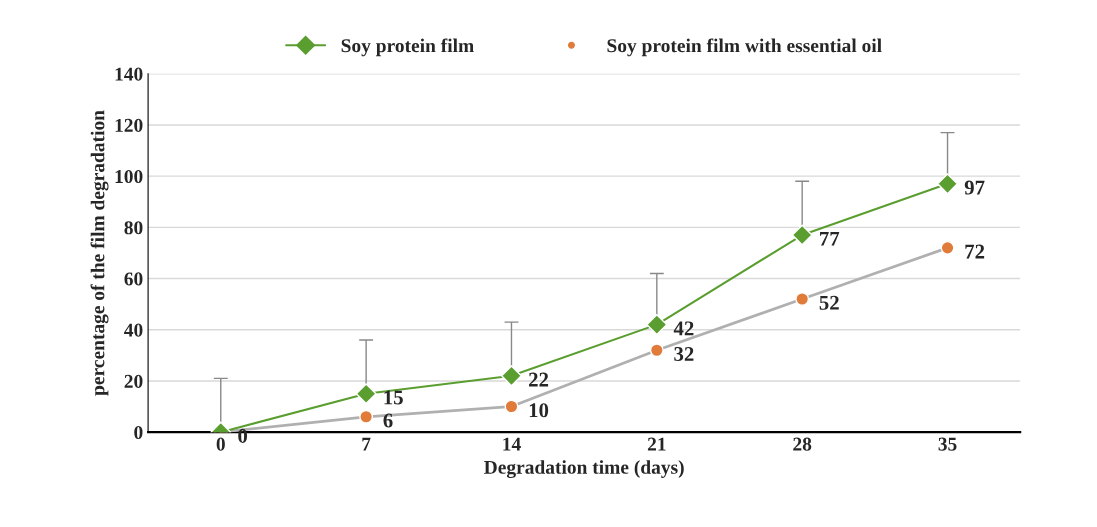  I want to click on y-tick-label: 120, so click(129, 125).